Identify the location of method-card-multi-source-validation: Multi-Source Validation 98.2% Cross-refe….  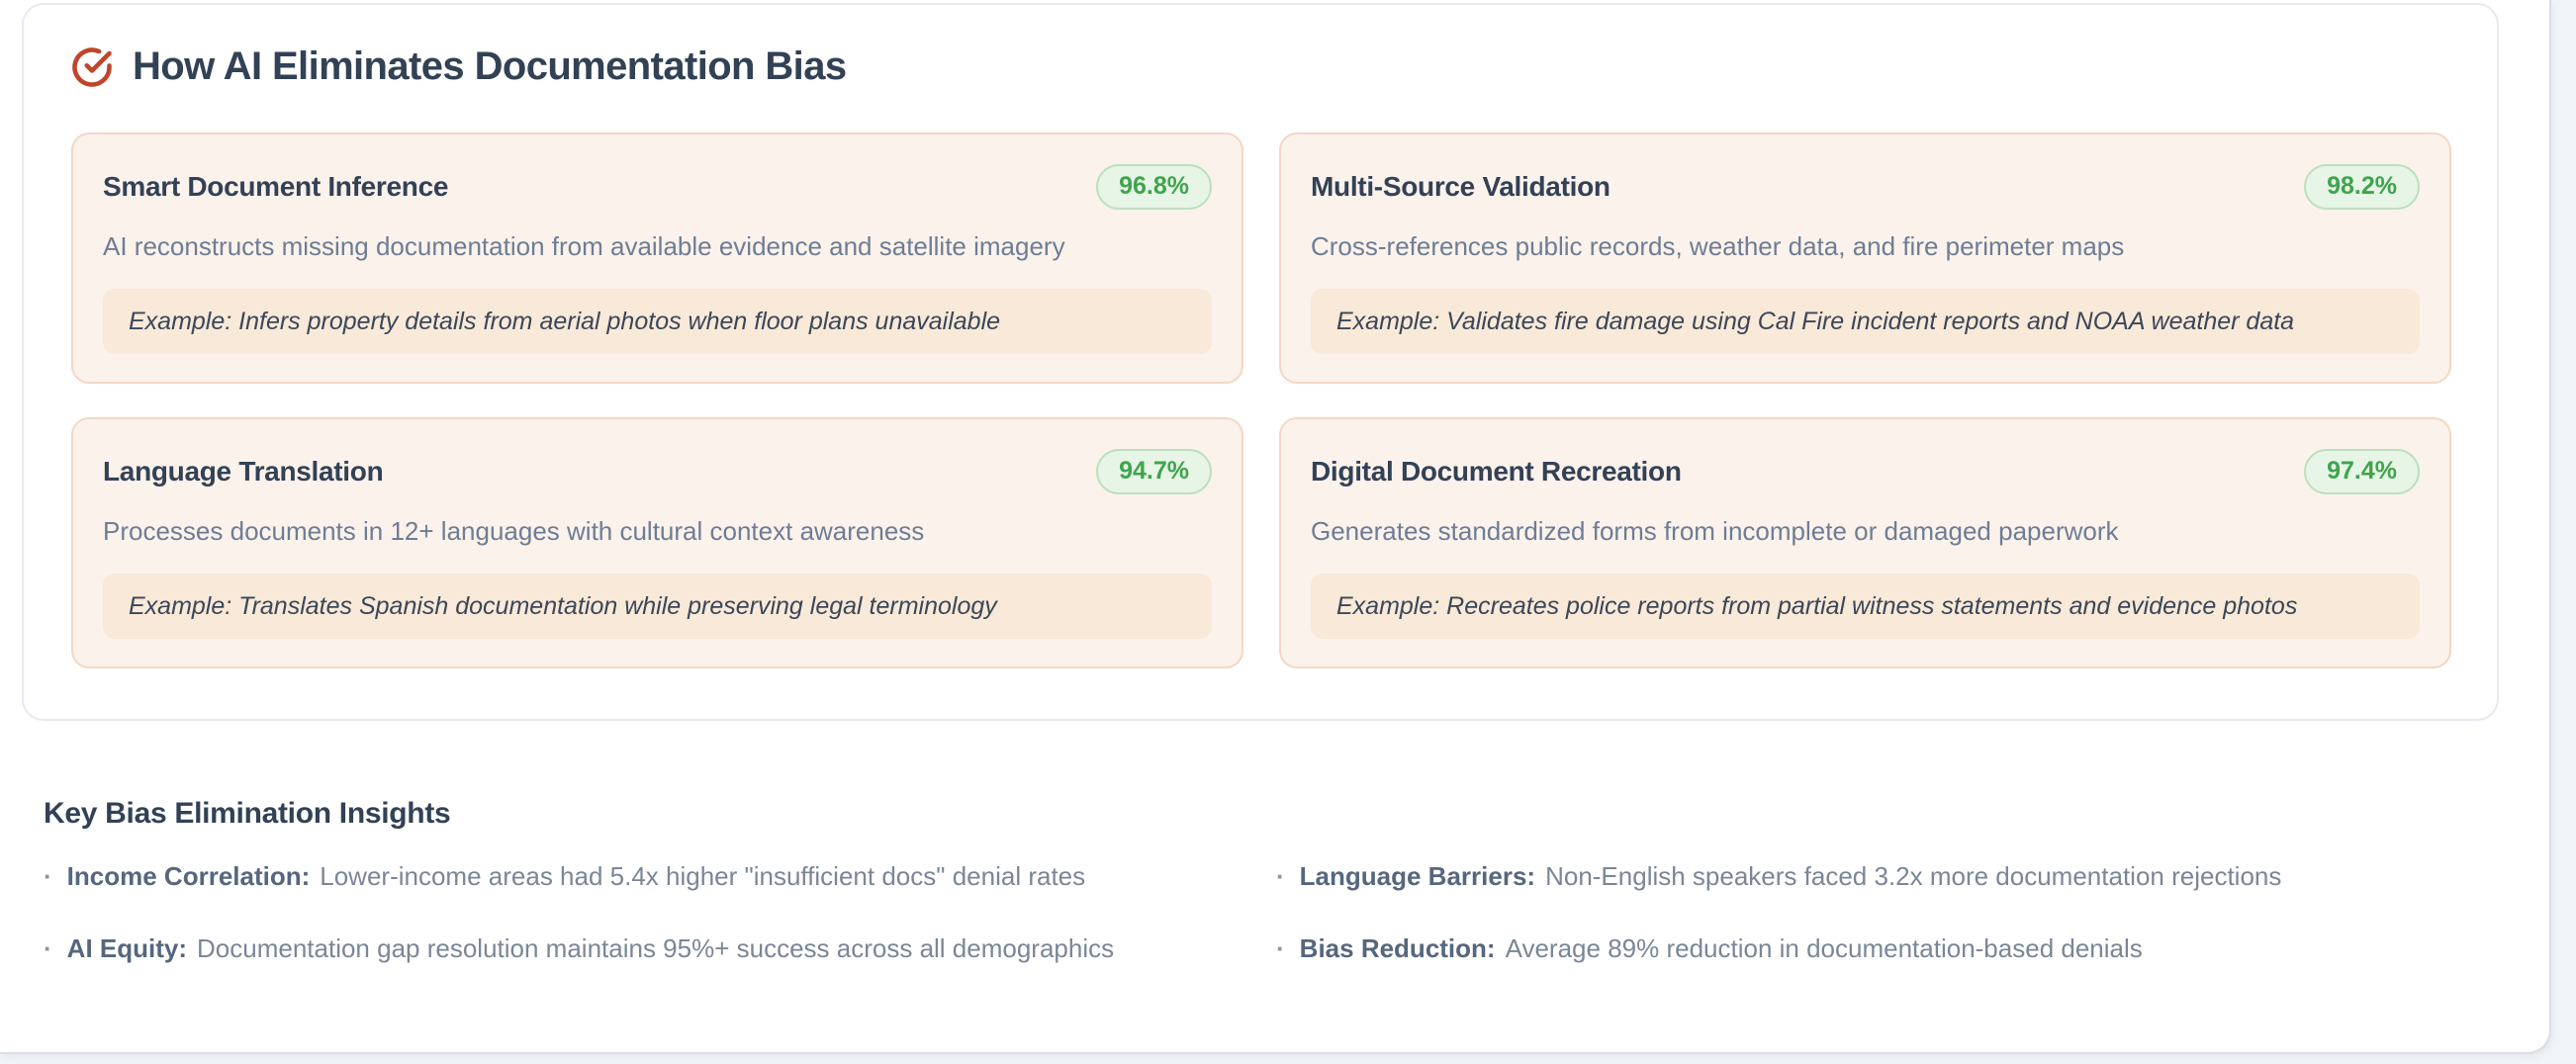
(1865, 258).